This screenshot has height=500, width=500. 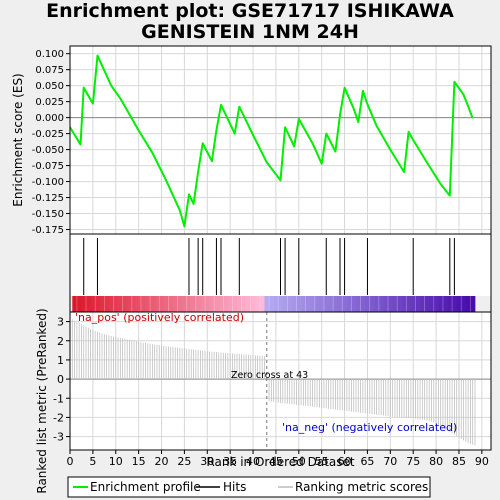 I want to click on xtick-label-2: 10, so click(x=116, y=461).